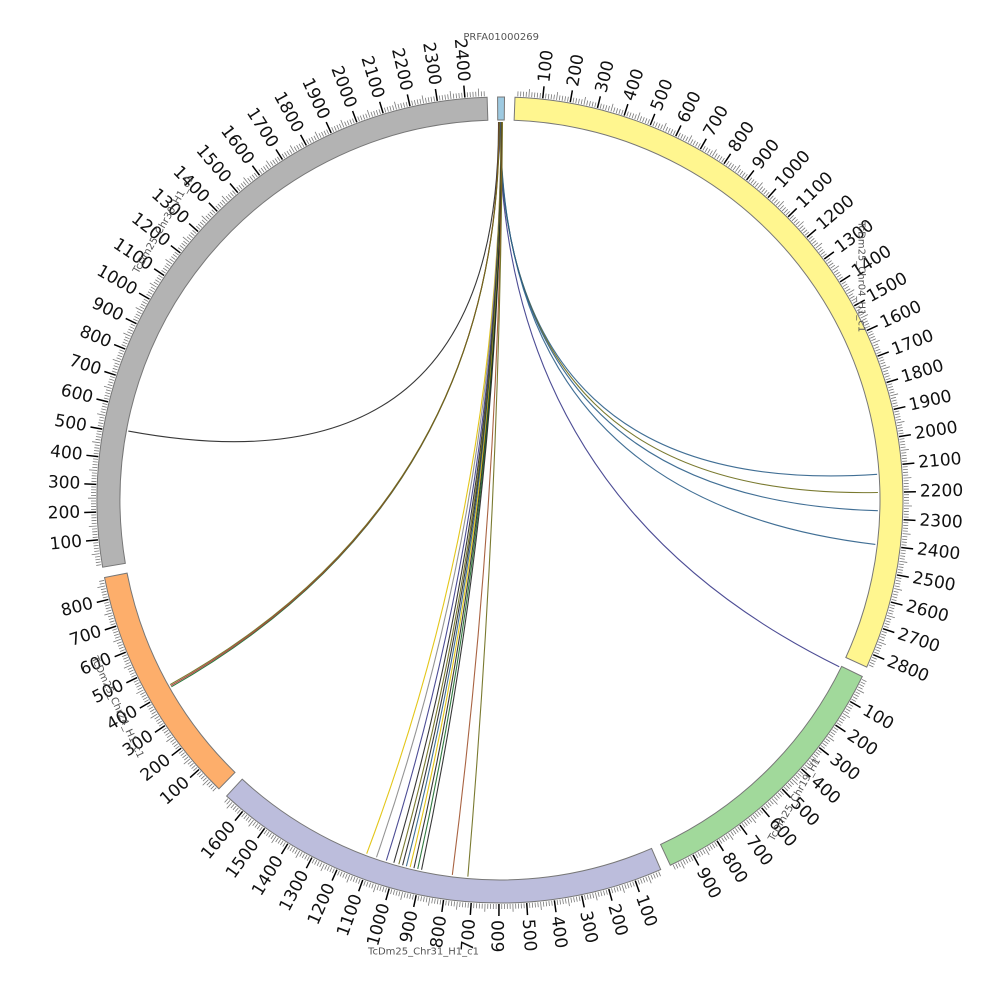 This screenshot has width=1000, height=1005. Describe the element at coordinates (559, 932) in the screenshot. I see `tick-label: 400` at that location.